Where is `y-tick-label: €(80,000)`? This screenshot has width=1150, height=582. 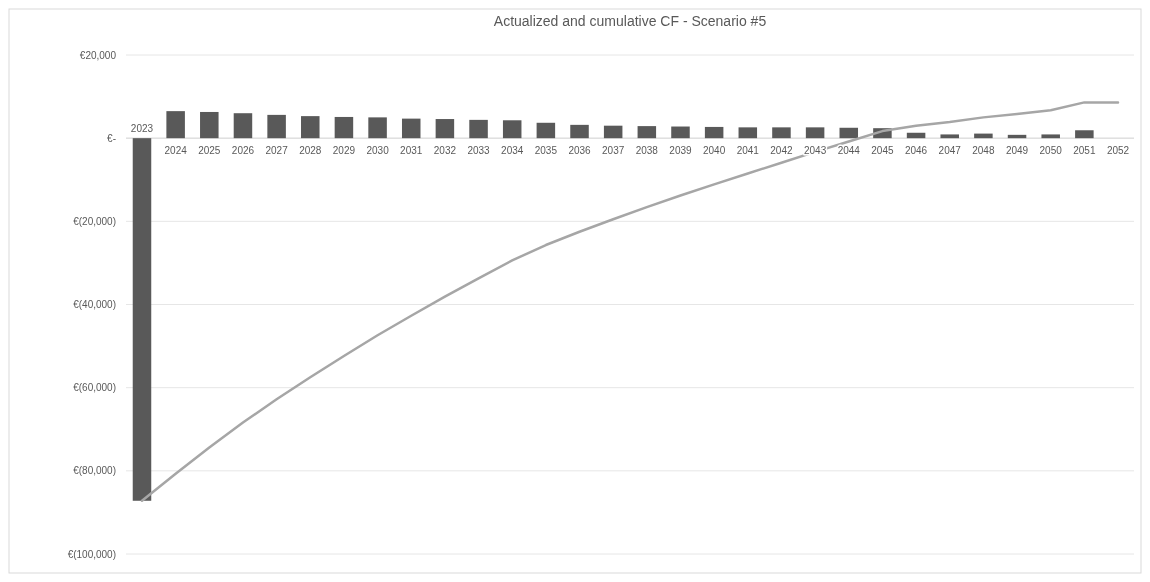
y-tick-label: €(80,000) is located at coordinates (94, 471).